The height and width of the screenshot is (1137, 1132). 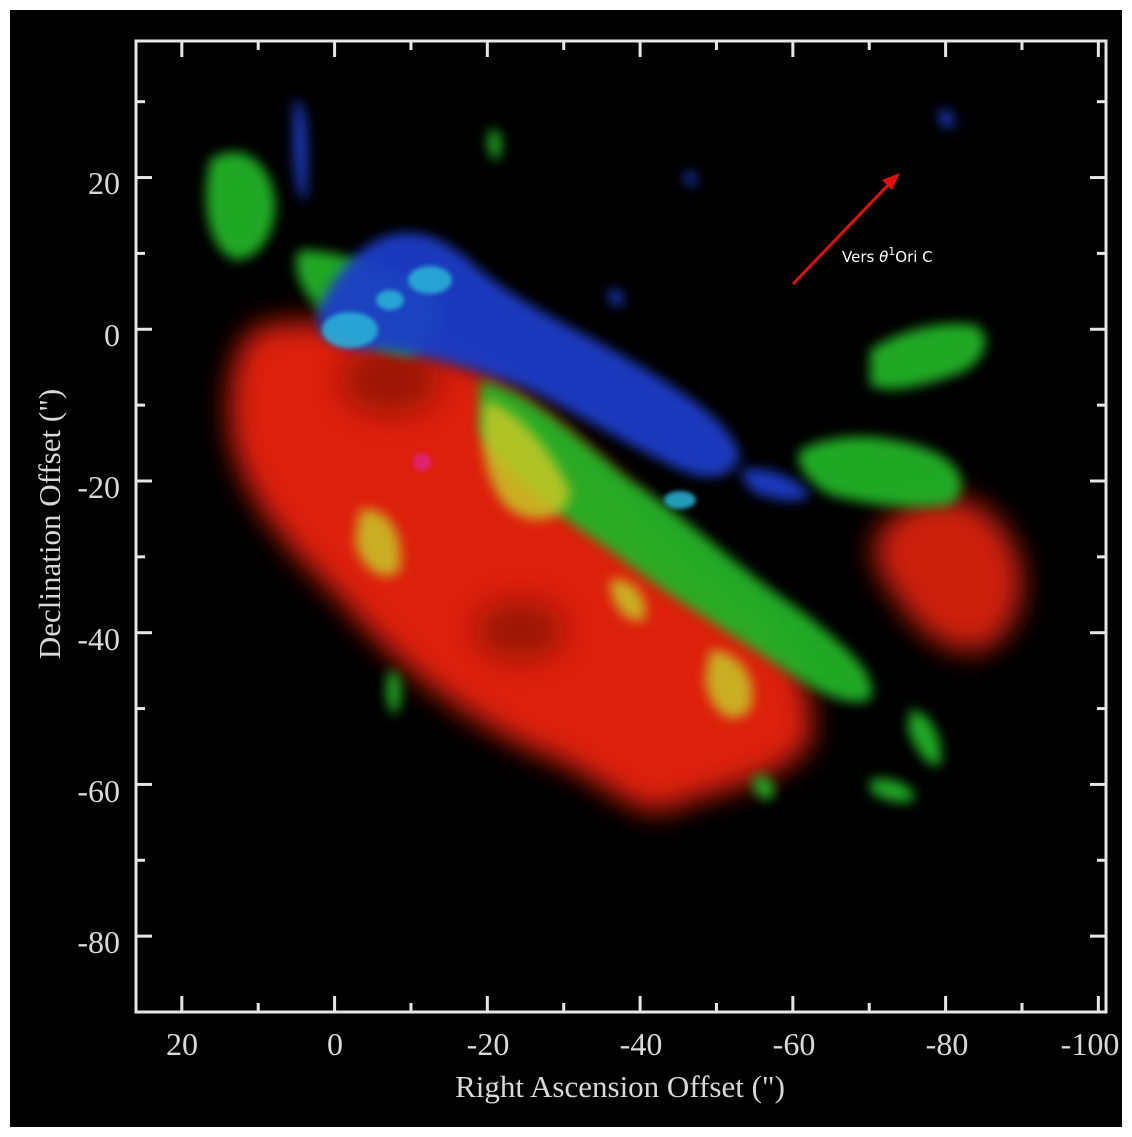 What do you see at coordinates (947, 1044) in the screenshot?
I see `x-tick-label: -80` at bounding box center [947, 1044].